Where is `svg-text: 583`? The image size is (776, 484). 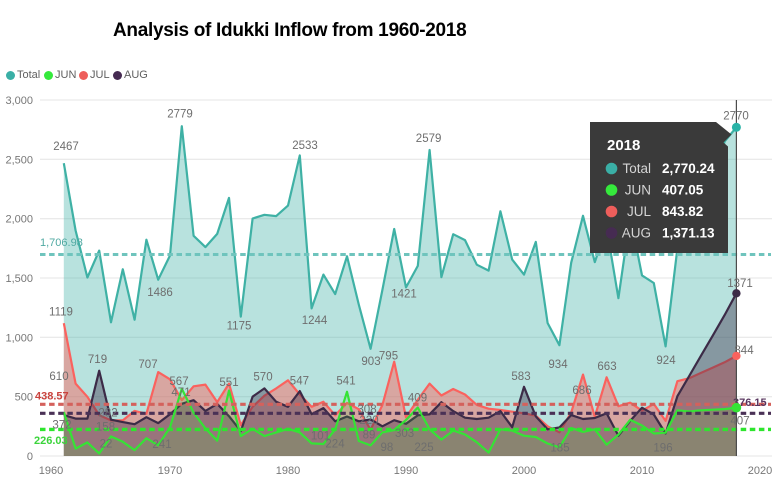 svg-text: 583 is located at coordinates (520, 377).